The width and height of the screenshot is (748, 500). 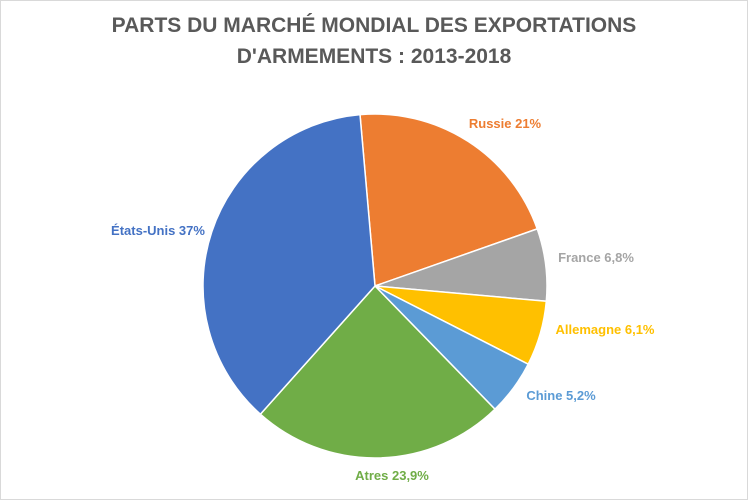 What do you see at coordinates (596, 257) in the screenshot?
I see `data-label-2: France 6,8%` at bounding box center [596, 257].